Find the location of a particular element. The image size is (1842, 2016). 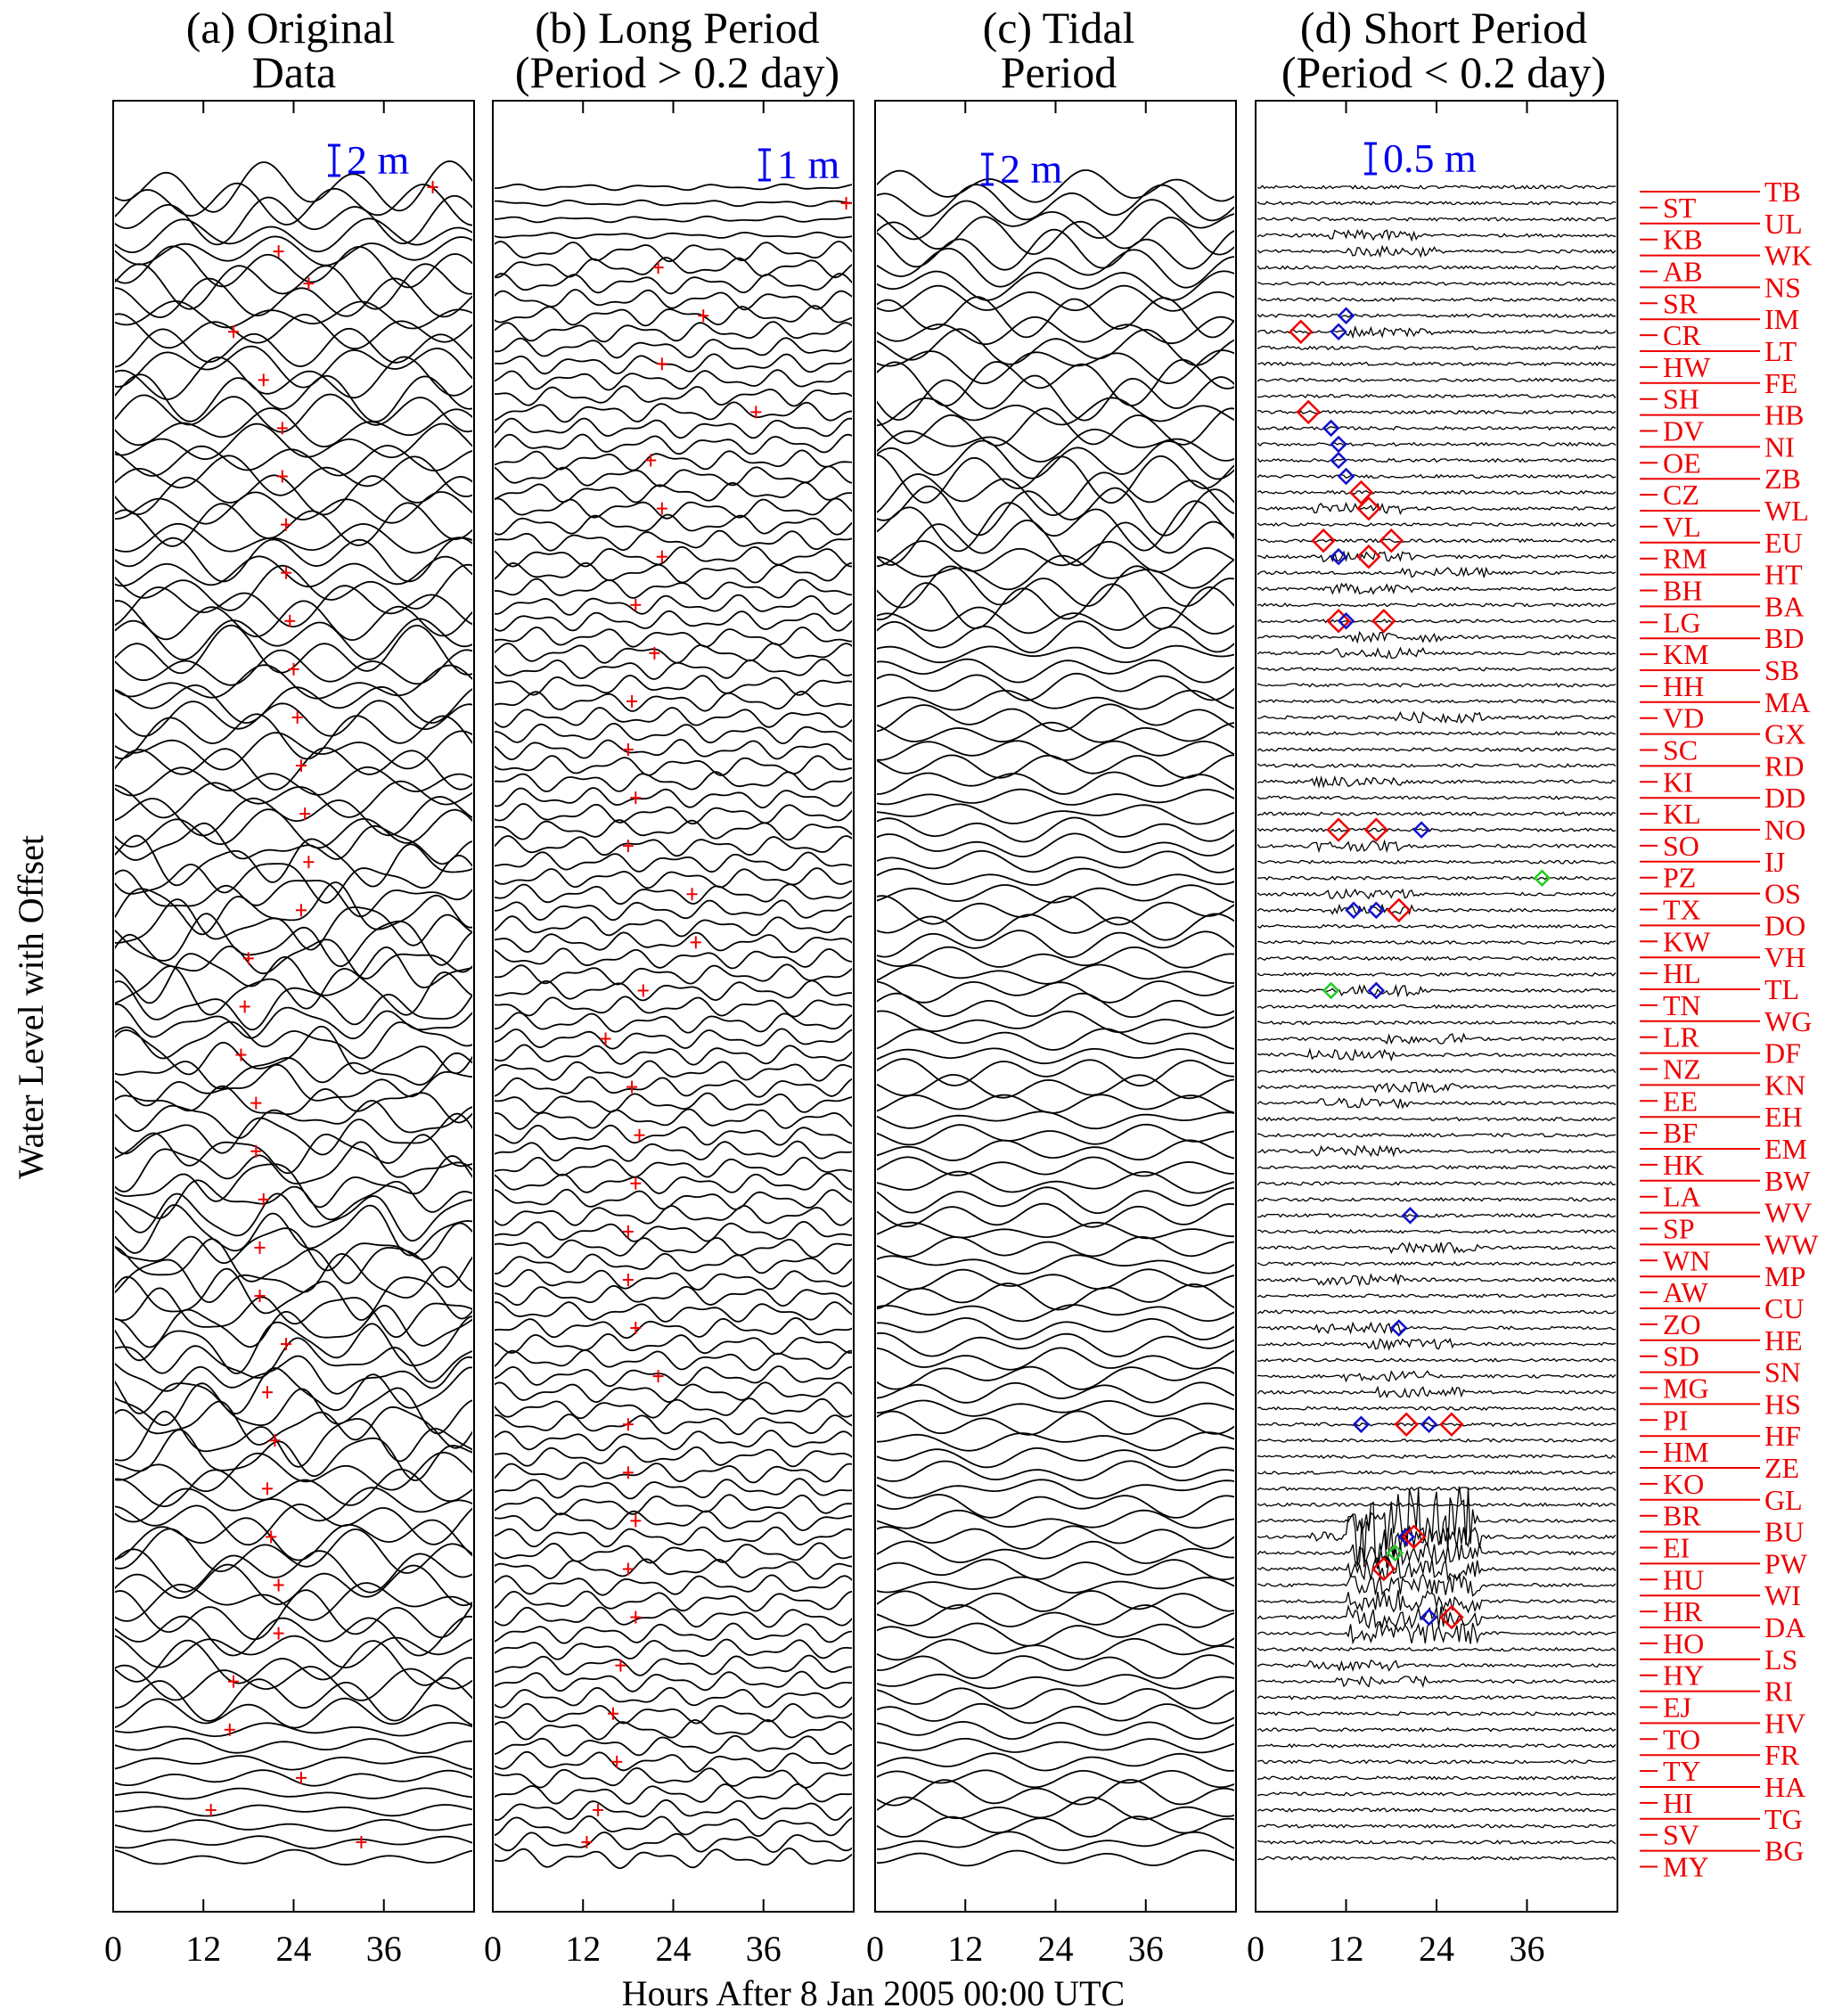

station-label-left-TY: TY is located at coordinates (1682, 1771).